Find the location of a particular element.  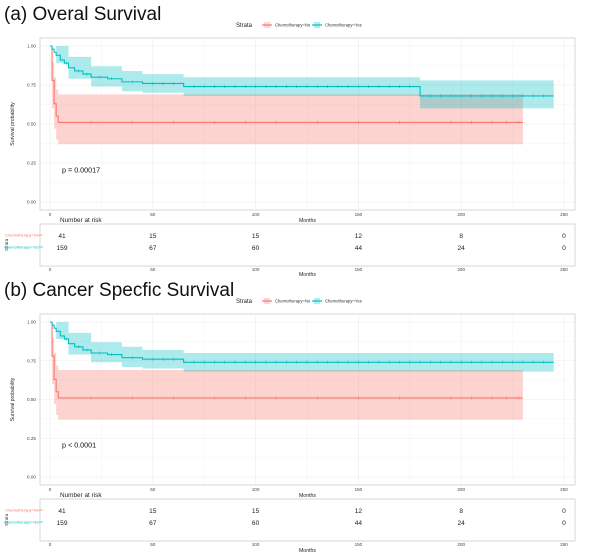

legend-label-yes: Chemotherapy=Yes is located at coordinates (343, 25).